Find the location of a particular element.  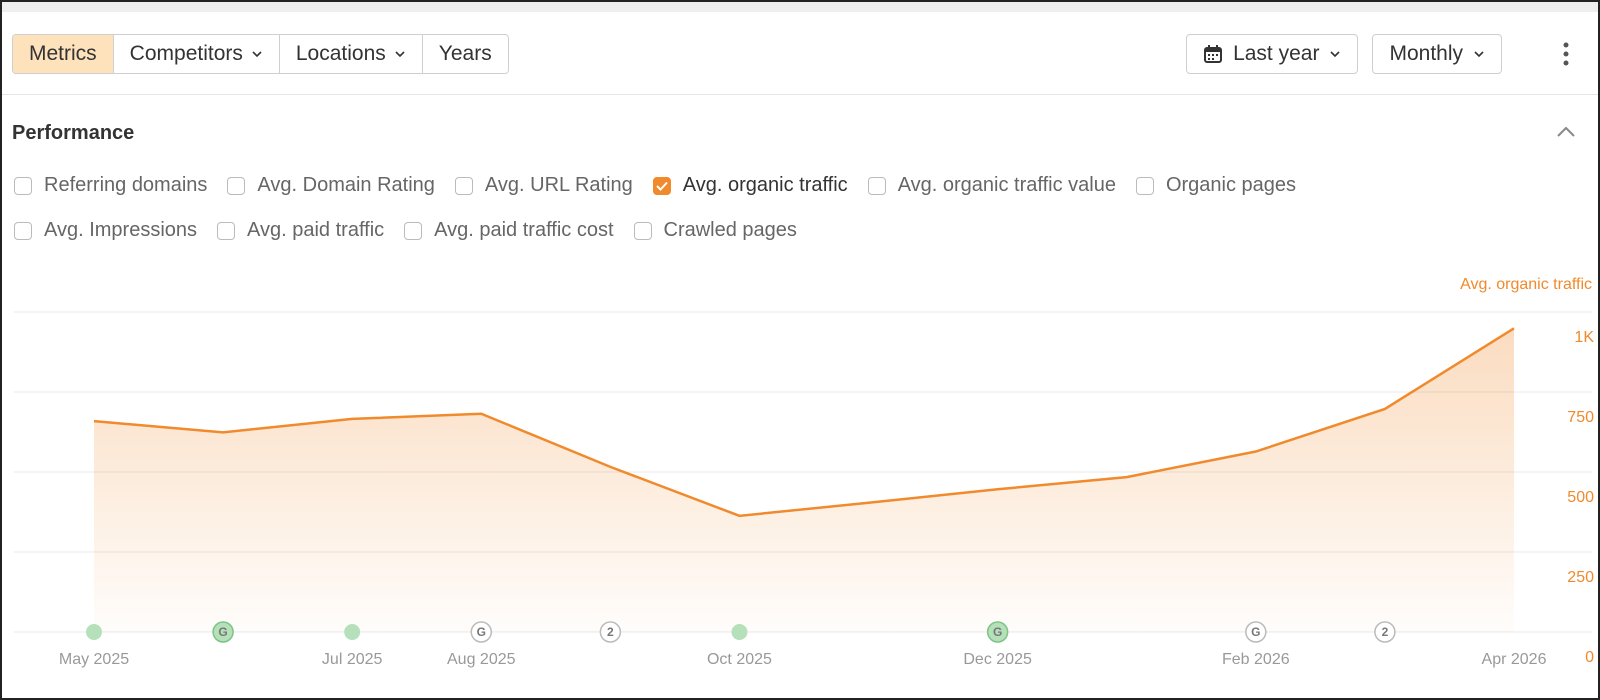

tab: Metrics is located at coordinates (63, 54).